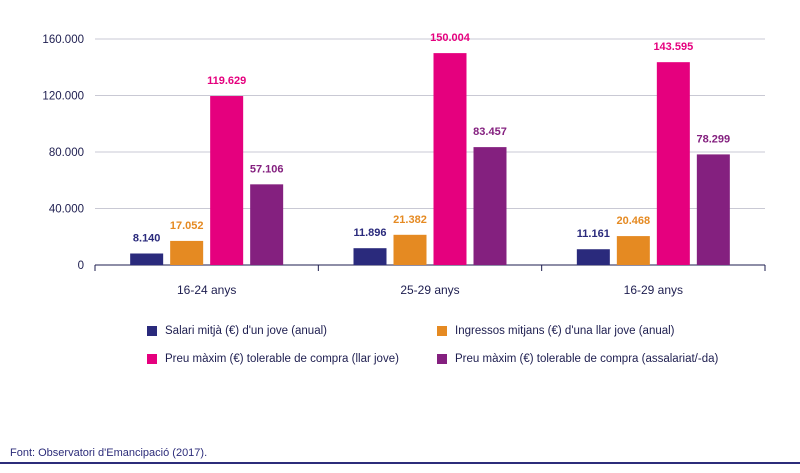 Image resolution: width=800 pixels, height=473 pixels. I want to click on y-tick-label: 40.000, so click(66, 210).